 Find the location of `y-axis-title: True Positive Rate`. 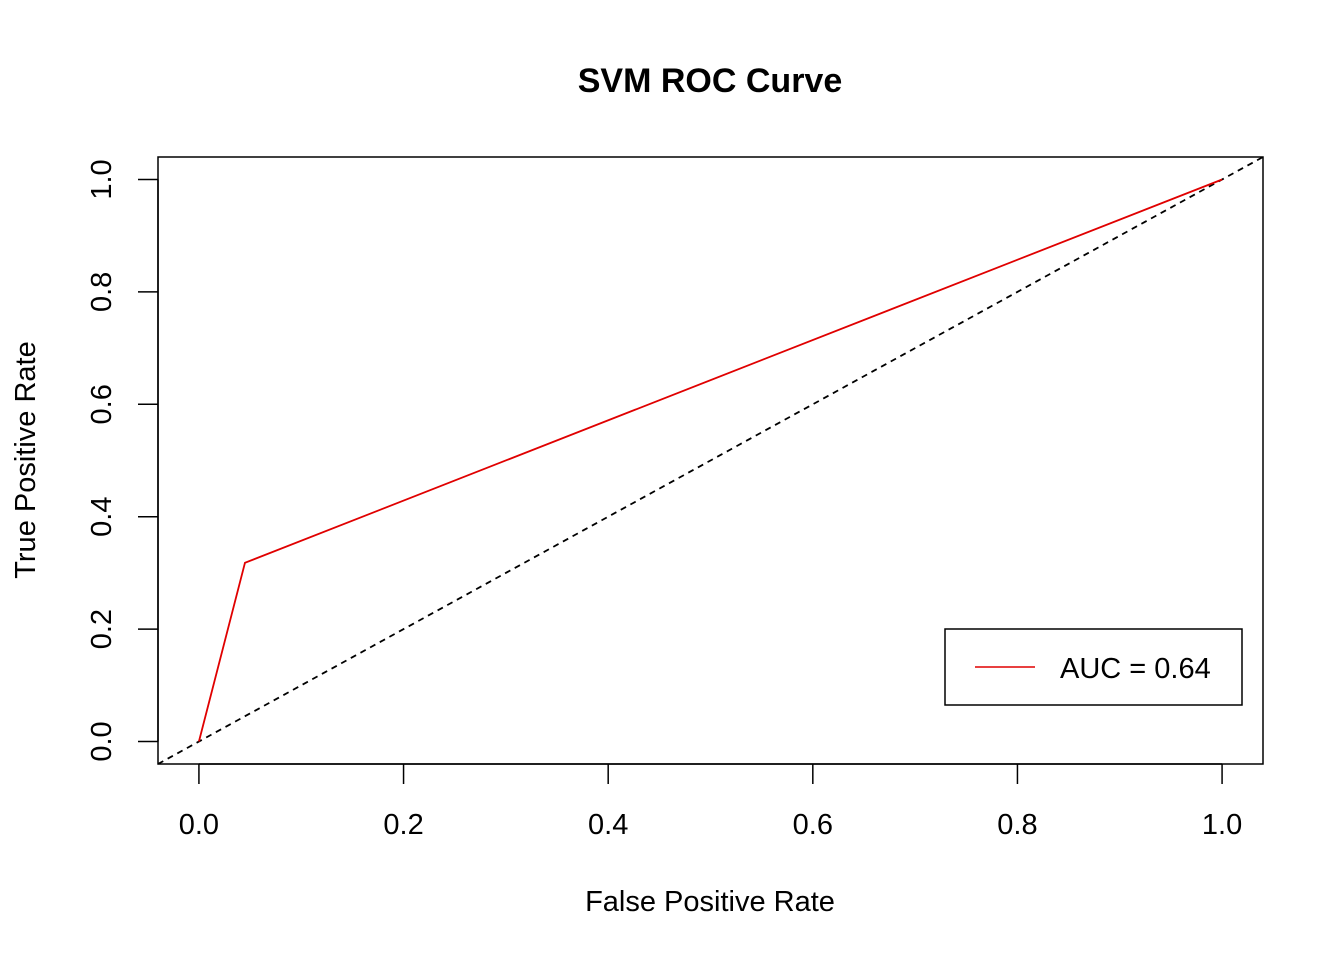

y-axis-title: True Positive Rate is located at coordinates (26, 459).